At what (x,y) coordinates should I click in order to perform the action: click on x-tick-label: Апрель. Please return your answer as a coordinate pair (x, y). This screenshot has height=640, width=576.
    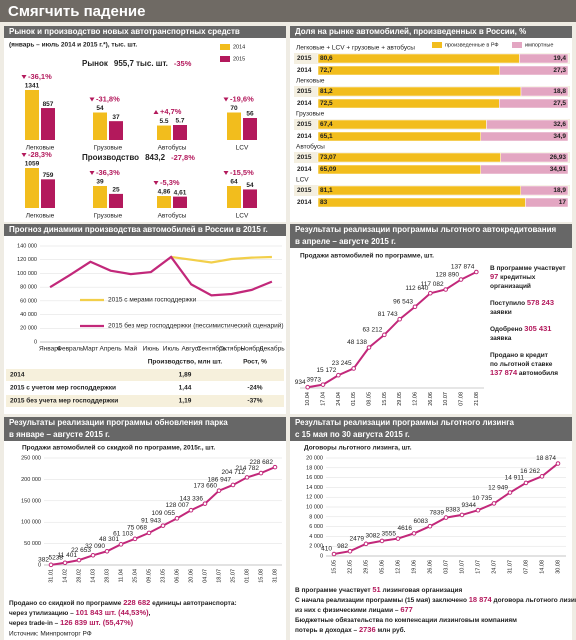
    Looking at the image, I should click on (111, 349).